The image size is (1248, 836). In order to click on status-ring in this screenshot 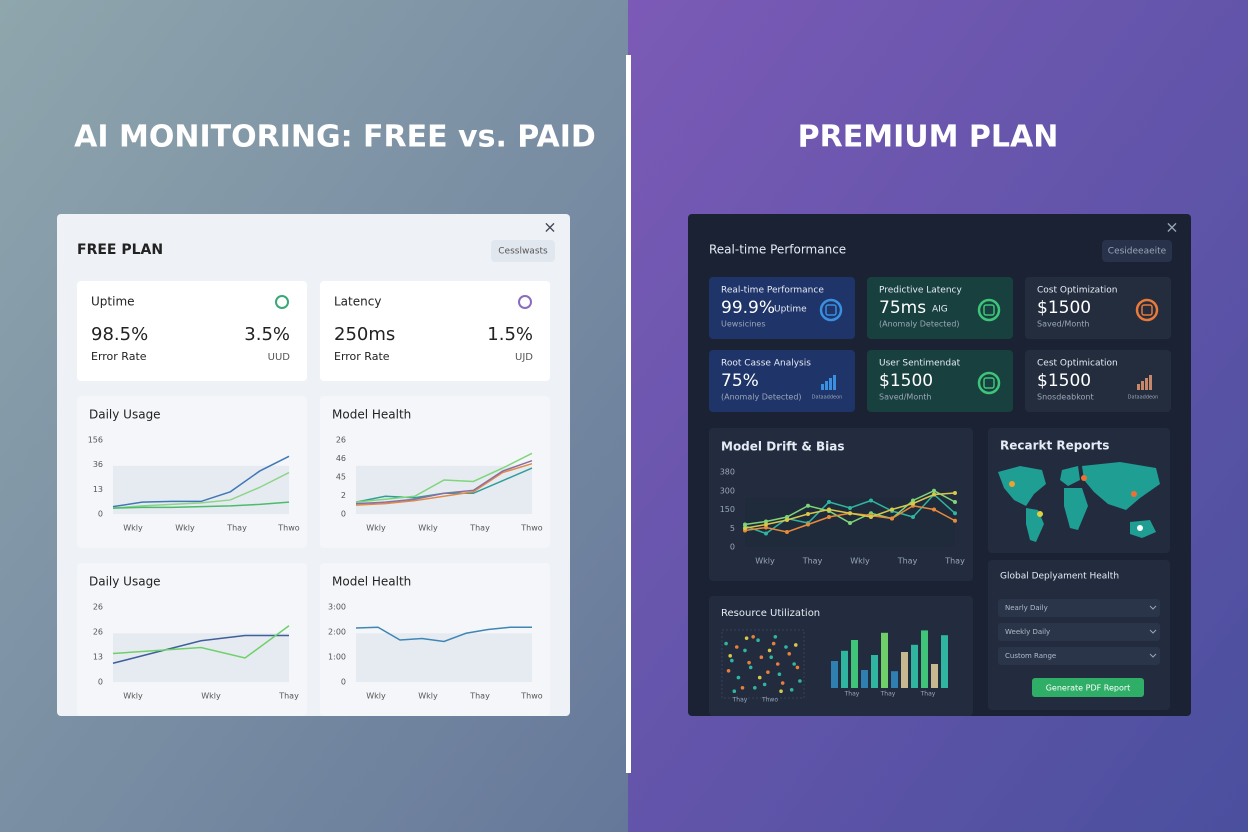, I will do `click(525, 302)`.